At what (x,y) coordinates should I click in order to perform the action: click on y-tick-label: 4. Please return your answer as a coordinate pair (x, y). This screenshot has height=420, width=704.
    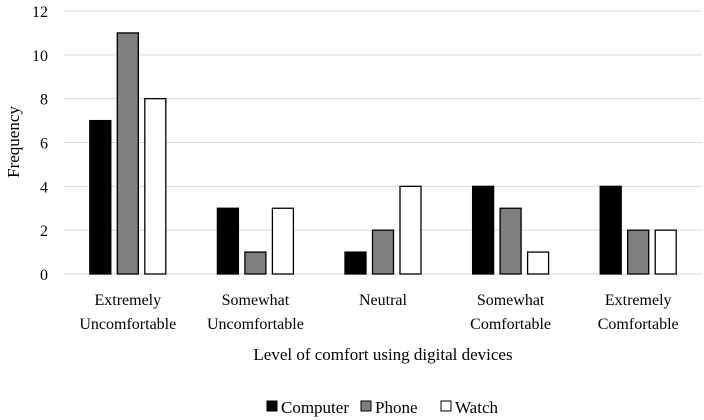
    Looking at the image, I should click on (44, 187).